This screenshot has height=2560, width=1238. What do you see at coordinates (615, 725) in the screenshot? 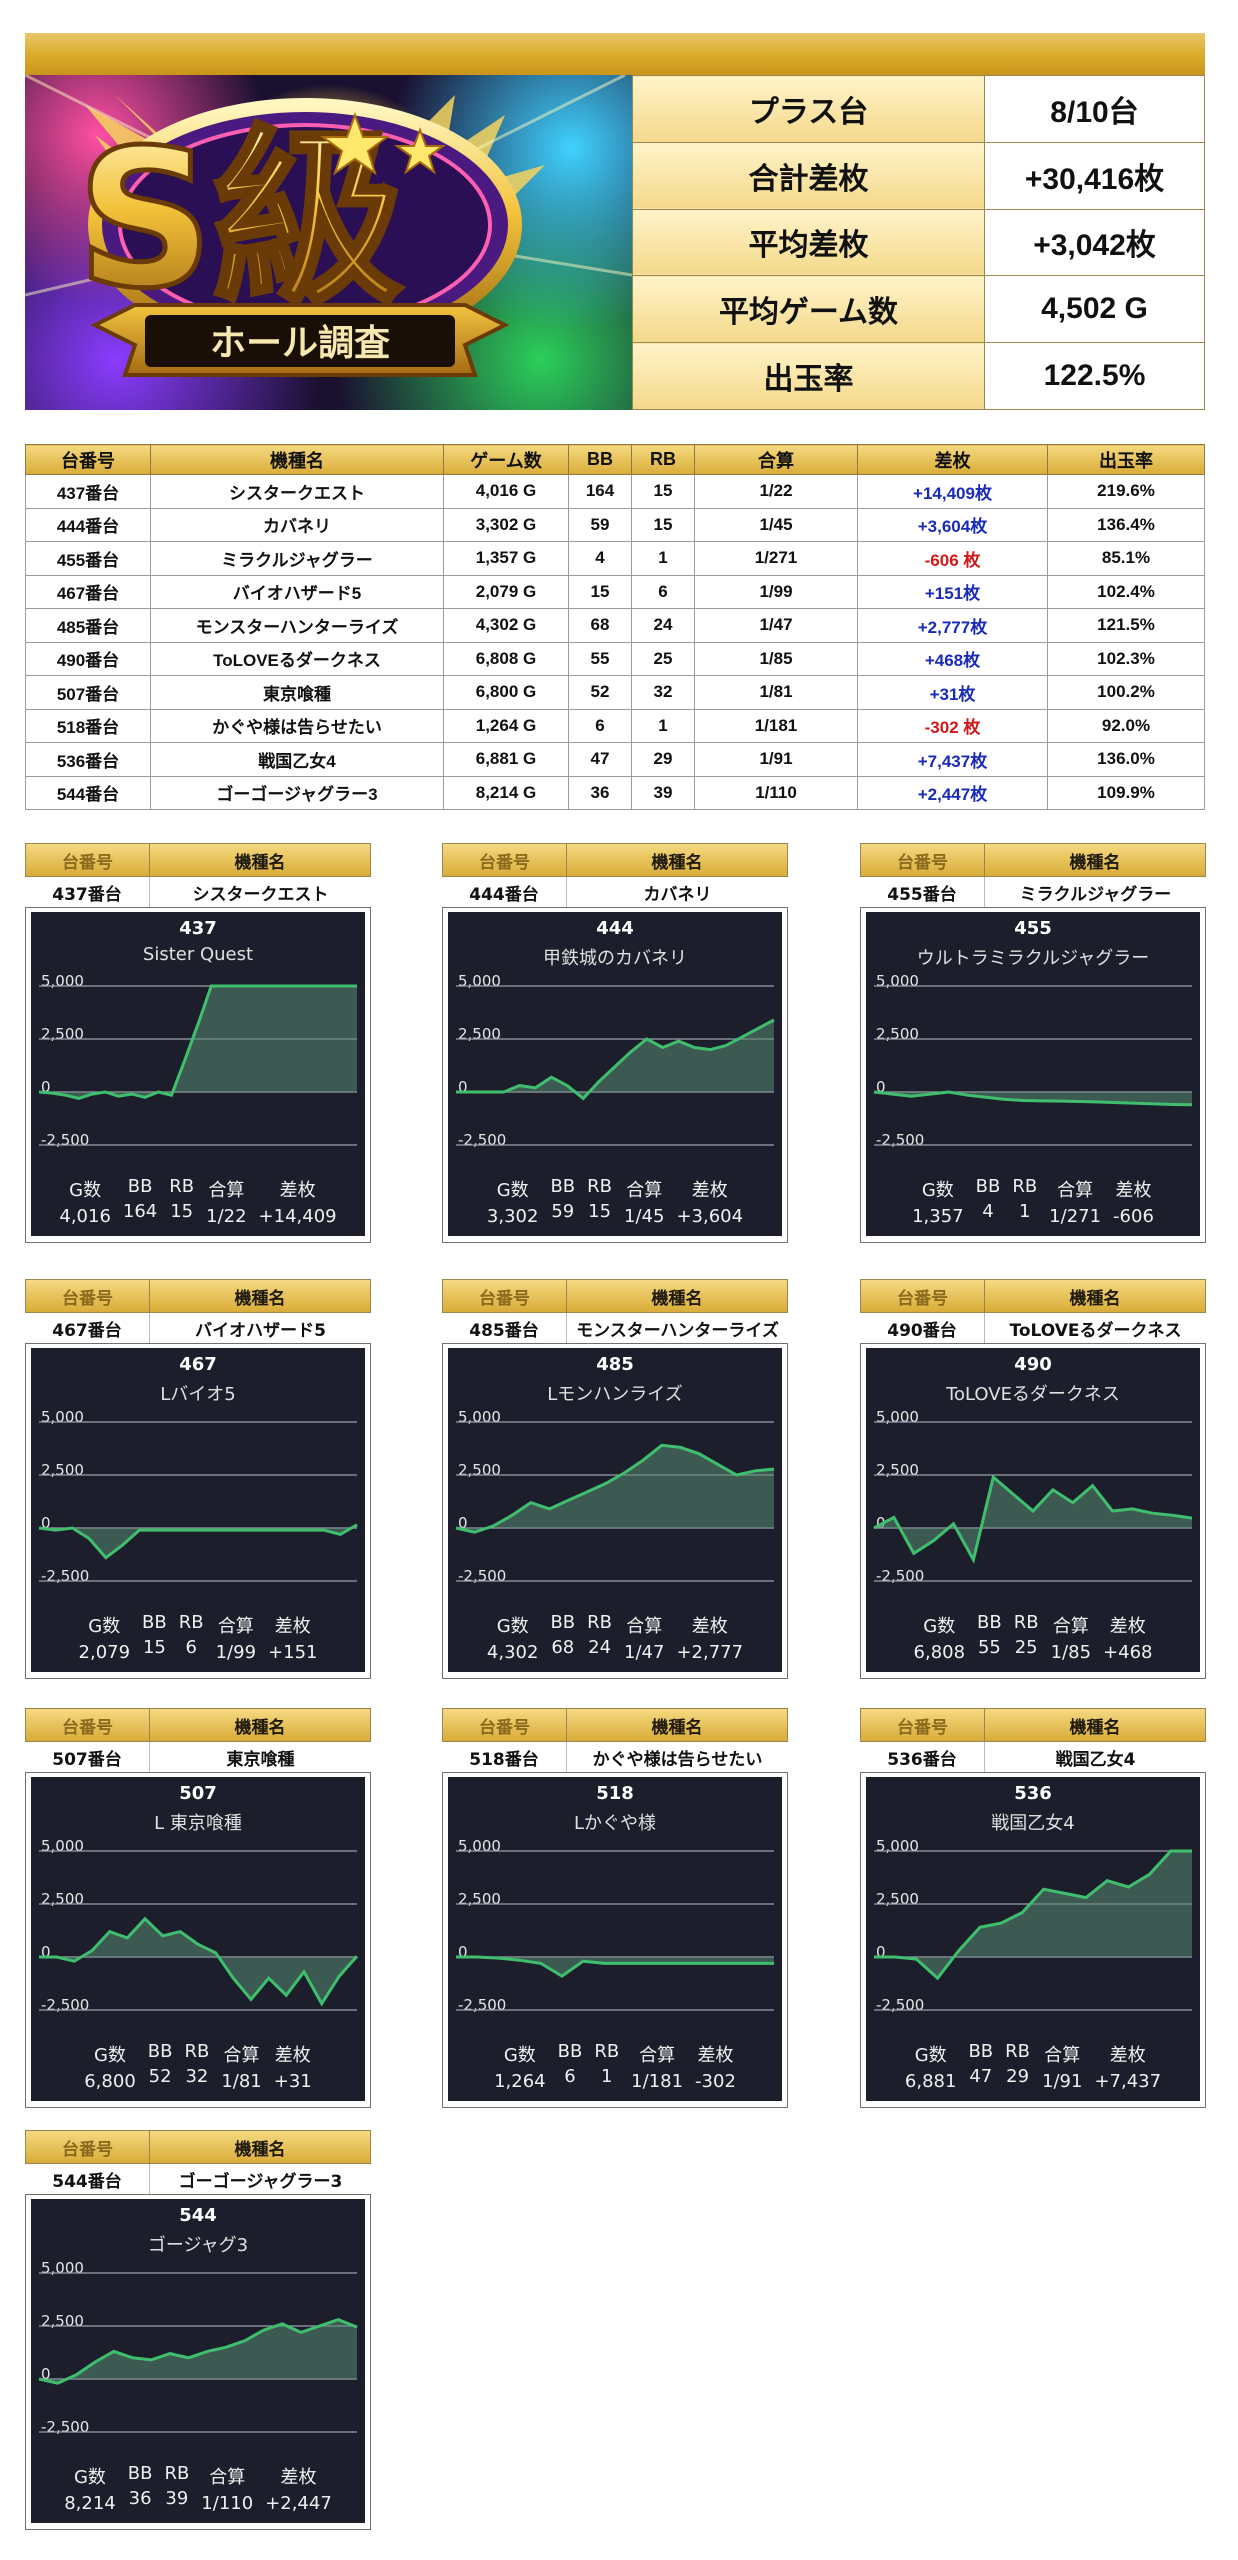
I see `table-row: 518番台 かぐや様は告らせたい 1,264 G 6 1 1/181 -302 枚 92.0%` at bounding box center [615, 725].